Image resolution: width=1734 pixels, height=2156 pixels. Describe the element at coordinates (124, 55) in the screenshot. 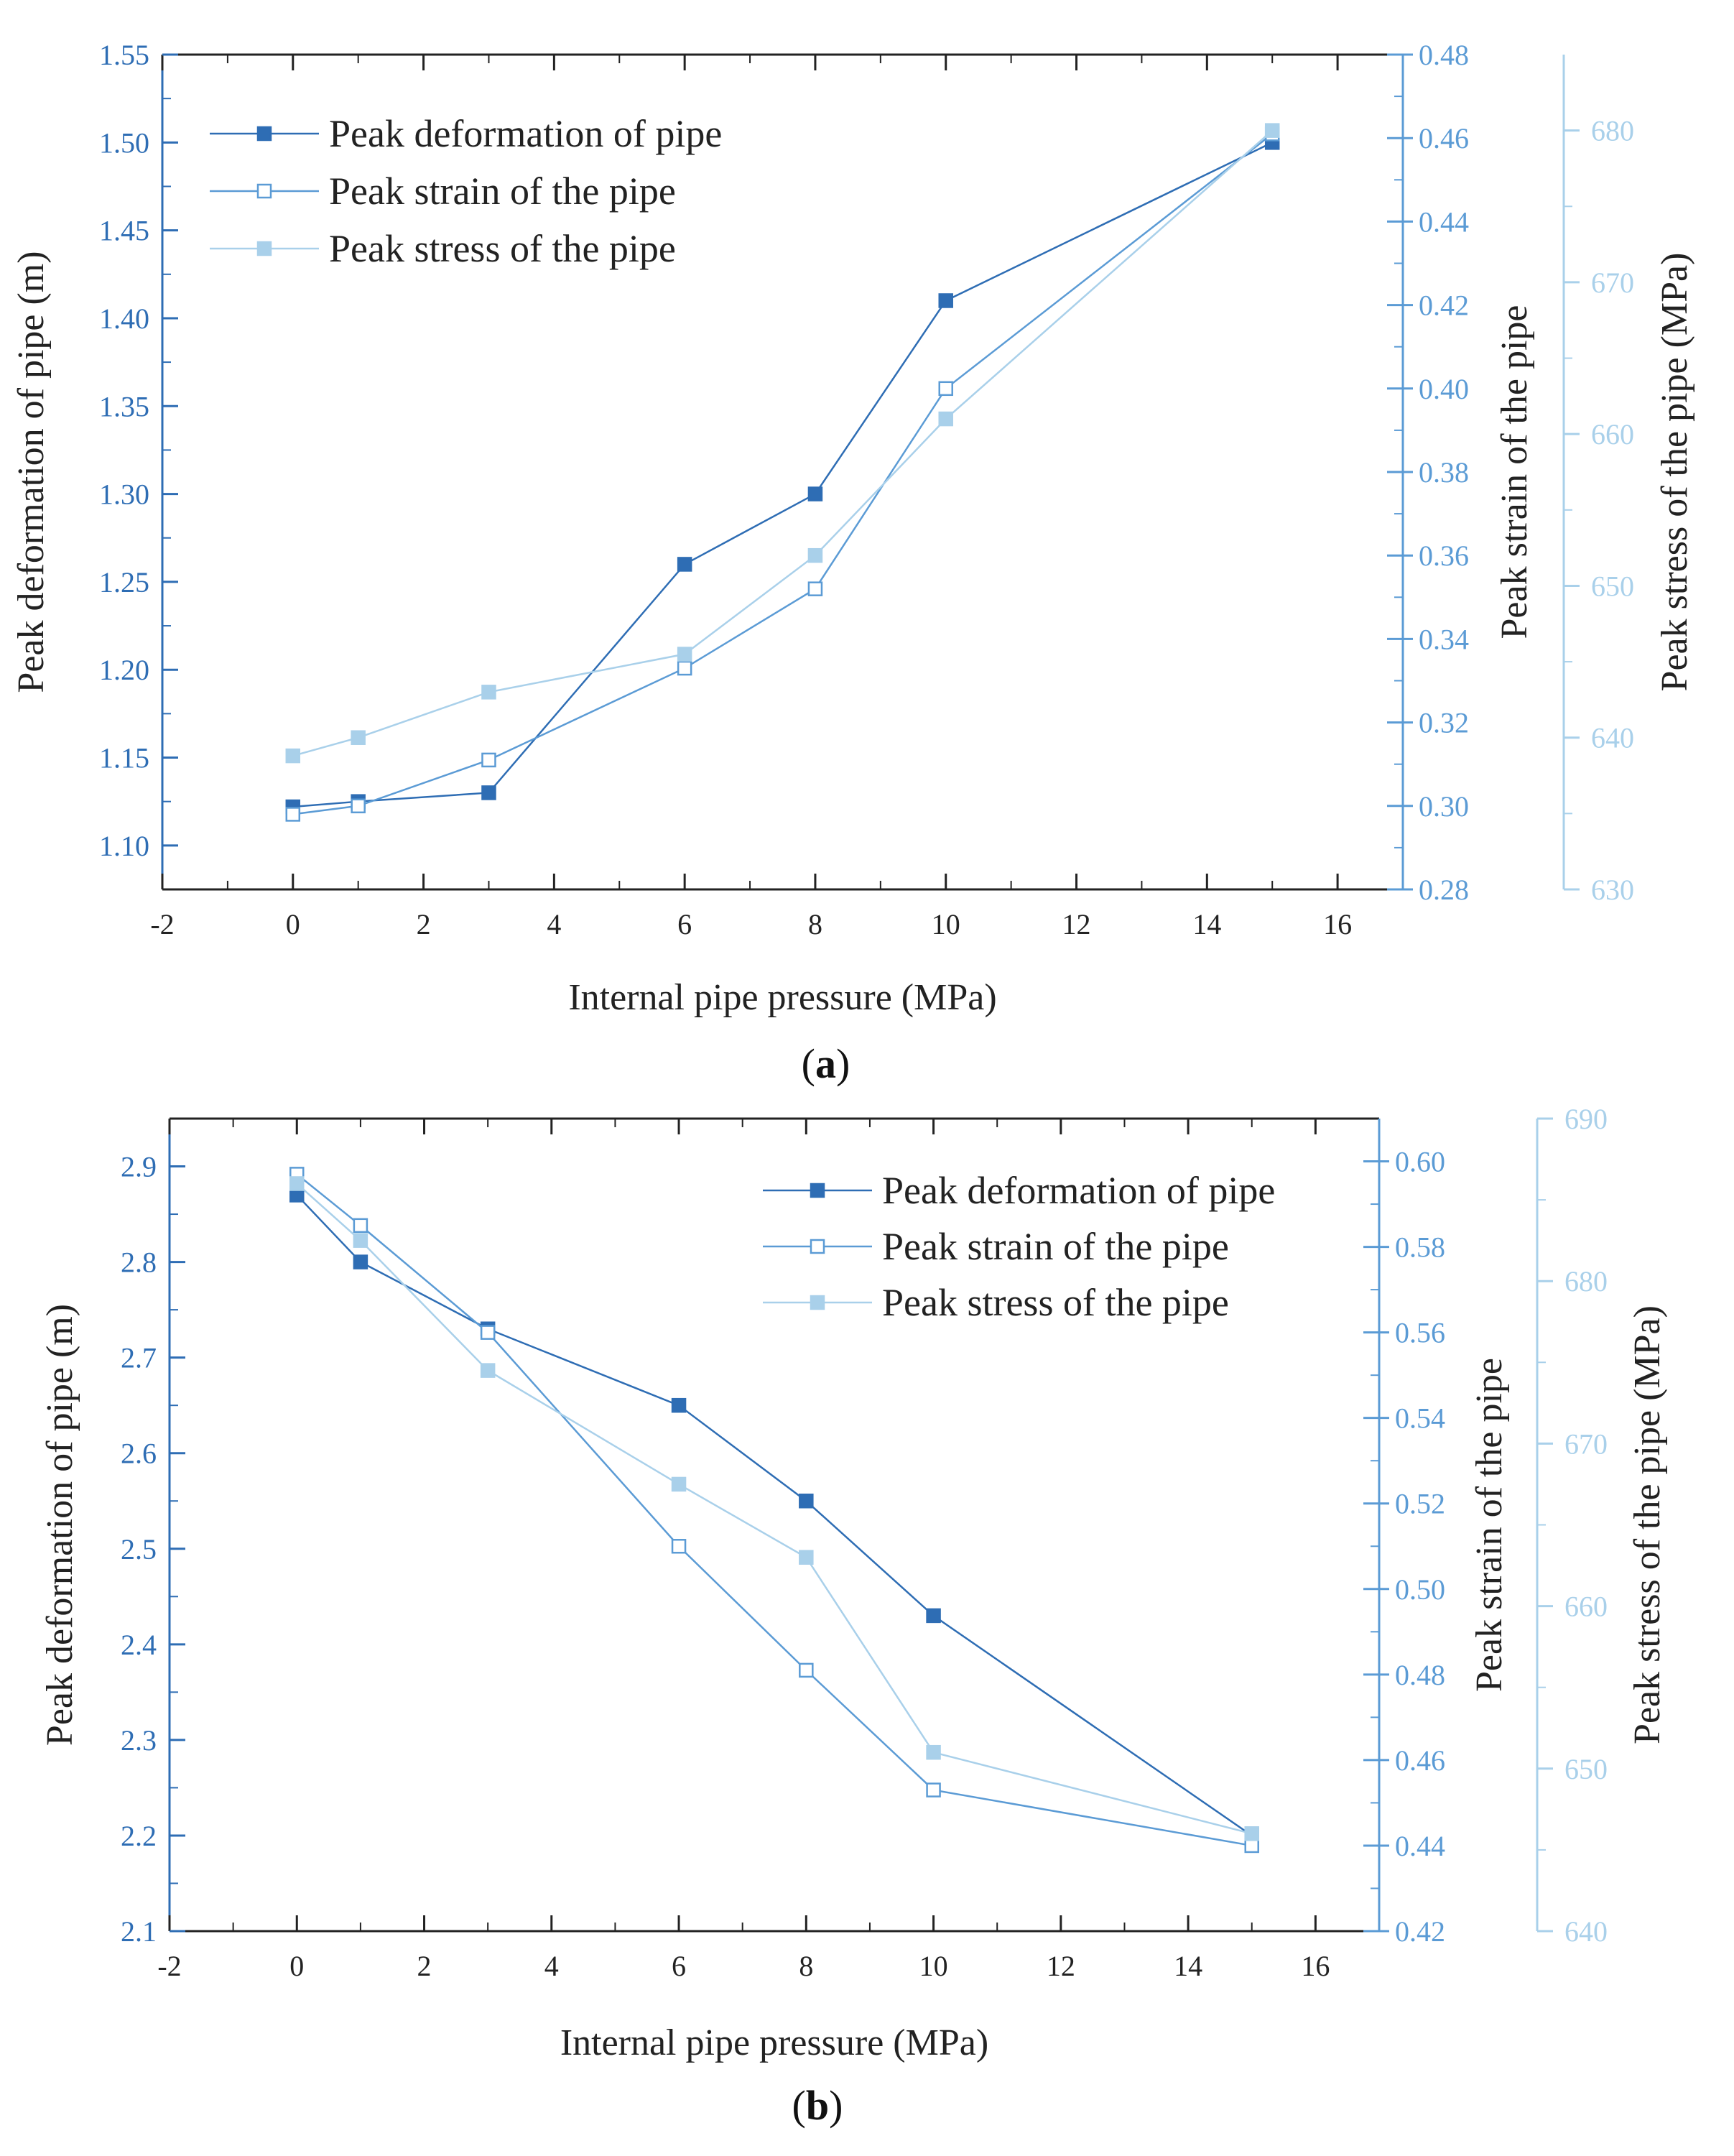

I see `deformation-tick-label: 1.55` at that location.